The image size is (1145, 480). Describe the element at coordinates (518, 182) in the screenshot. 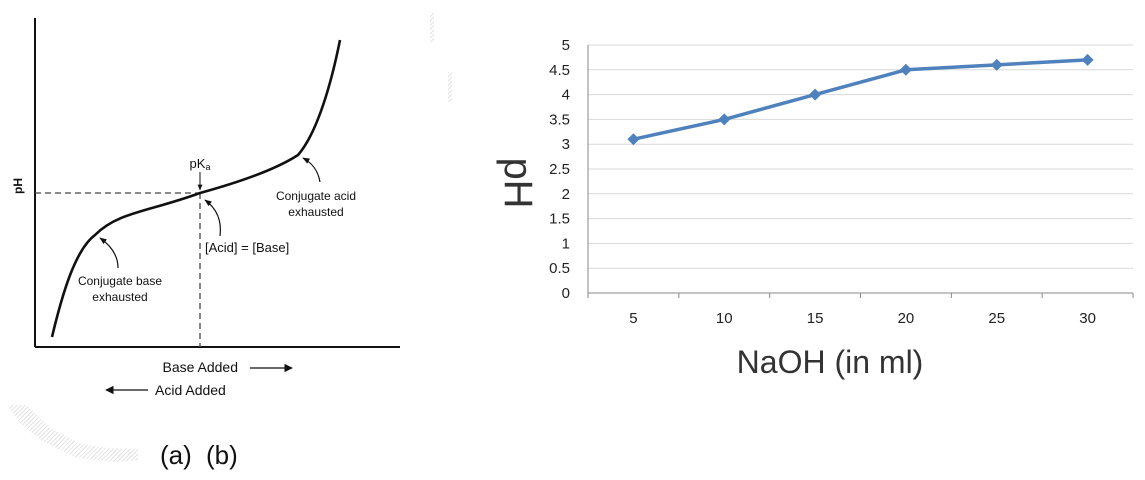

I see `y-axis-label-b: pH` at that location.